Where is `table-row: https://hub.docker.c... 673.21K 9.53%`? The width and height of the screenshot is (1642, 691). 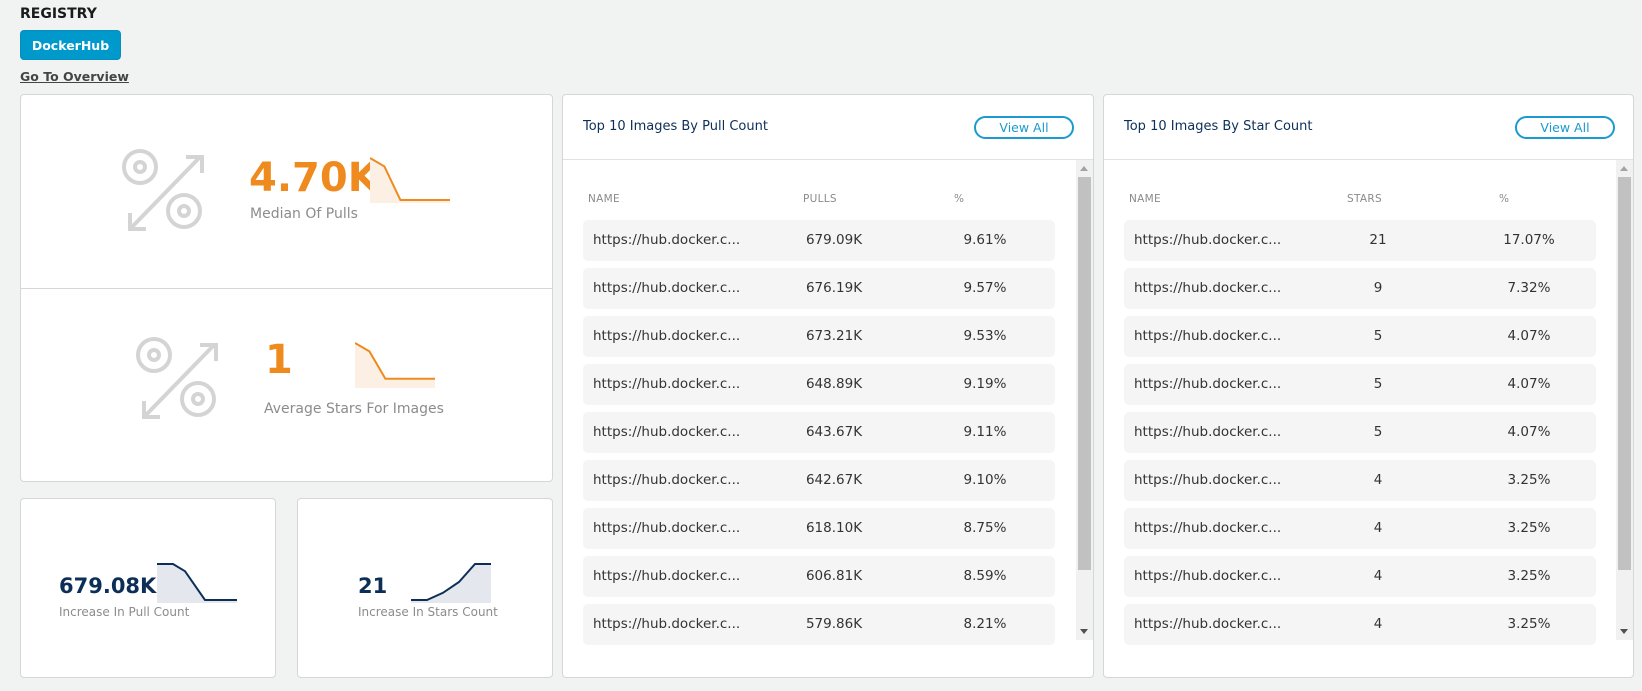 table-row: https://hub.docker.c... 673.21K 9.53% is located at coordinates (819, 336).